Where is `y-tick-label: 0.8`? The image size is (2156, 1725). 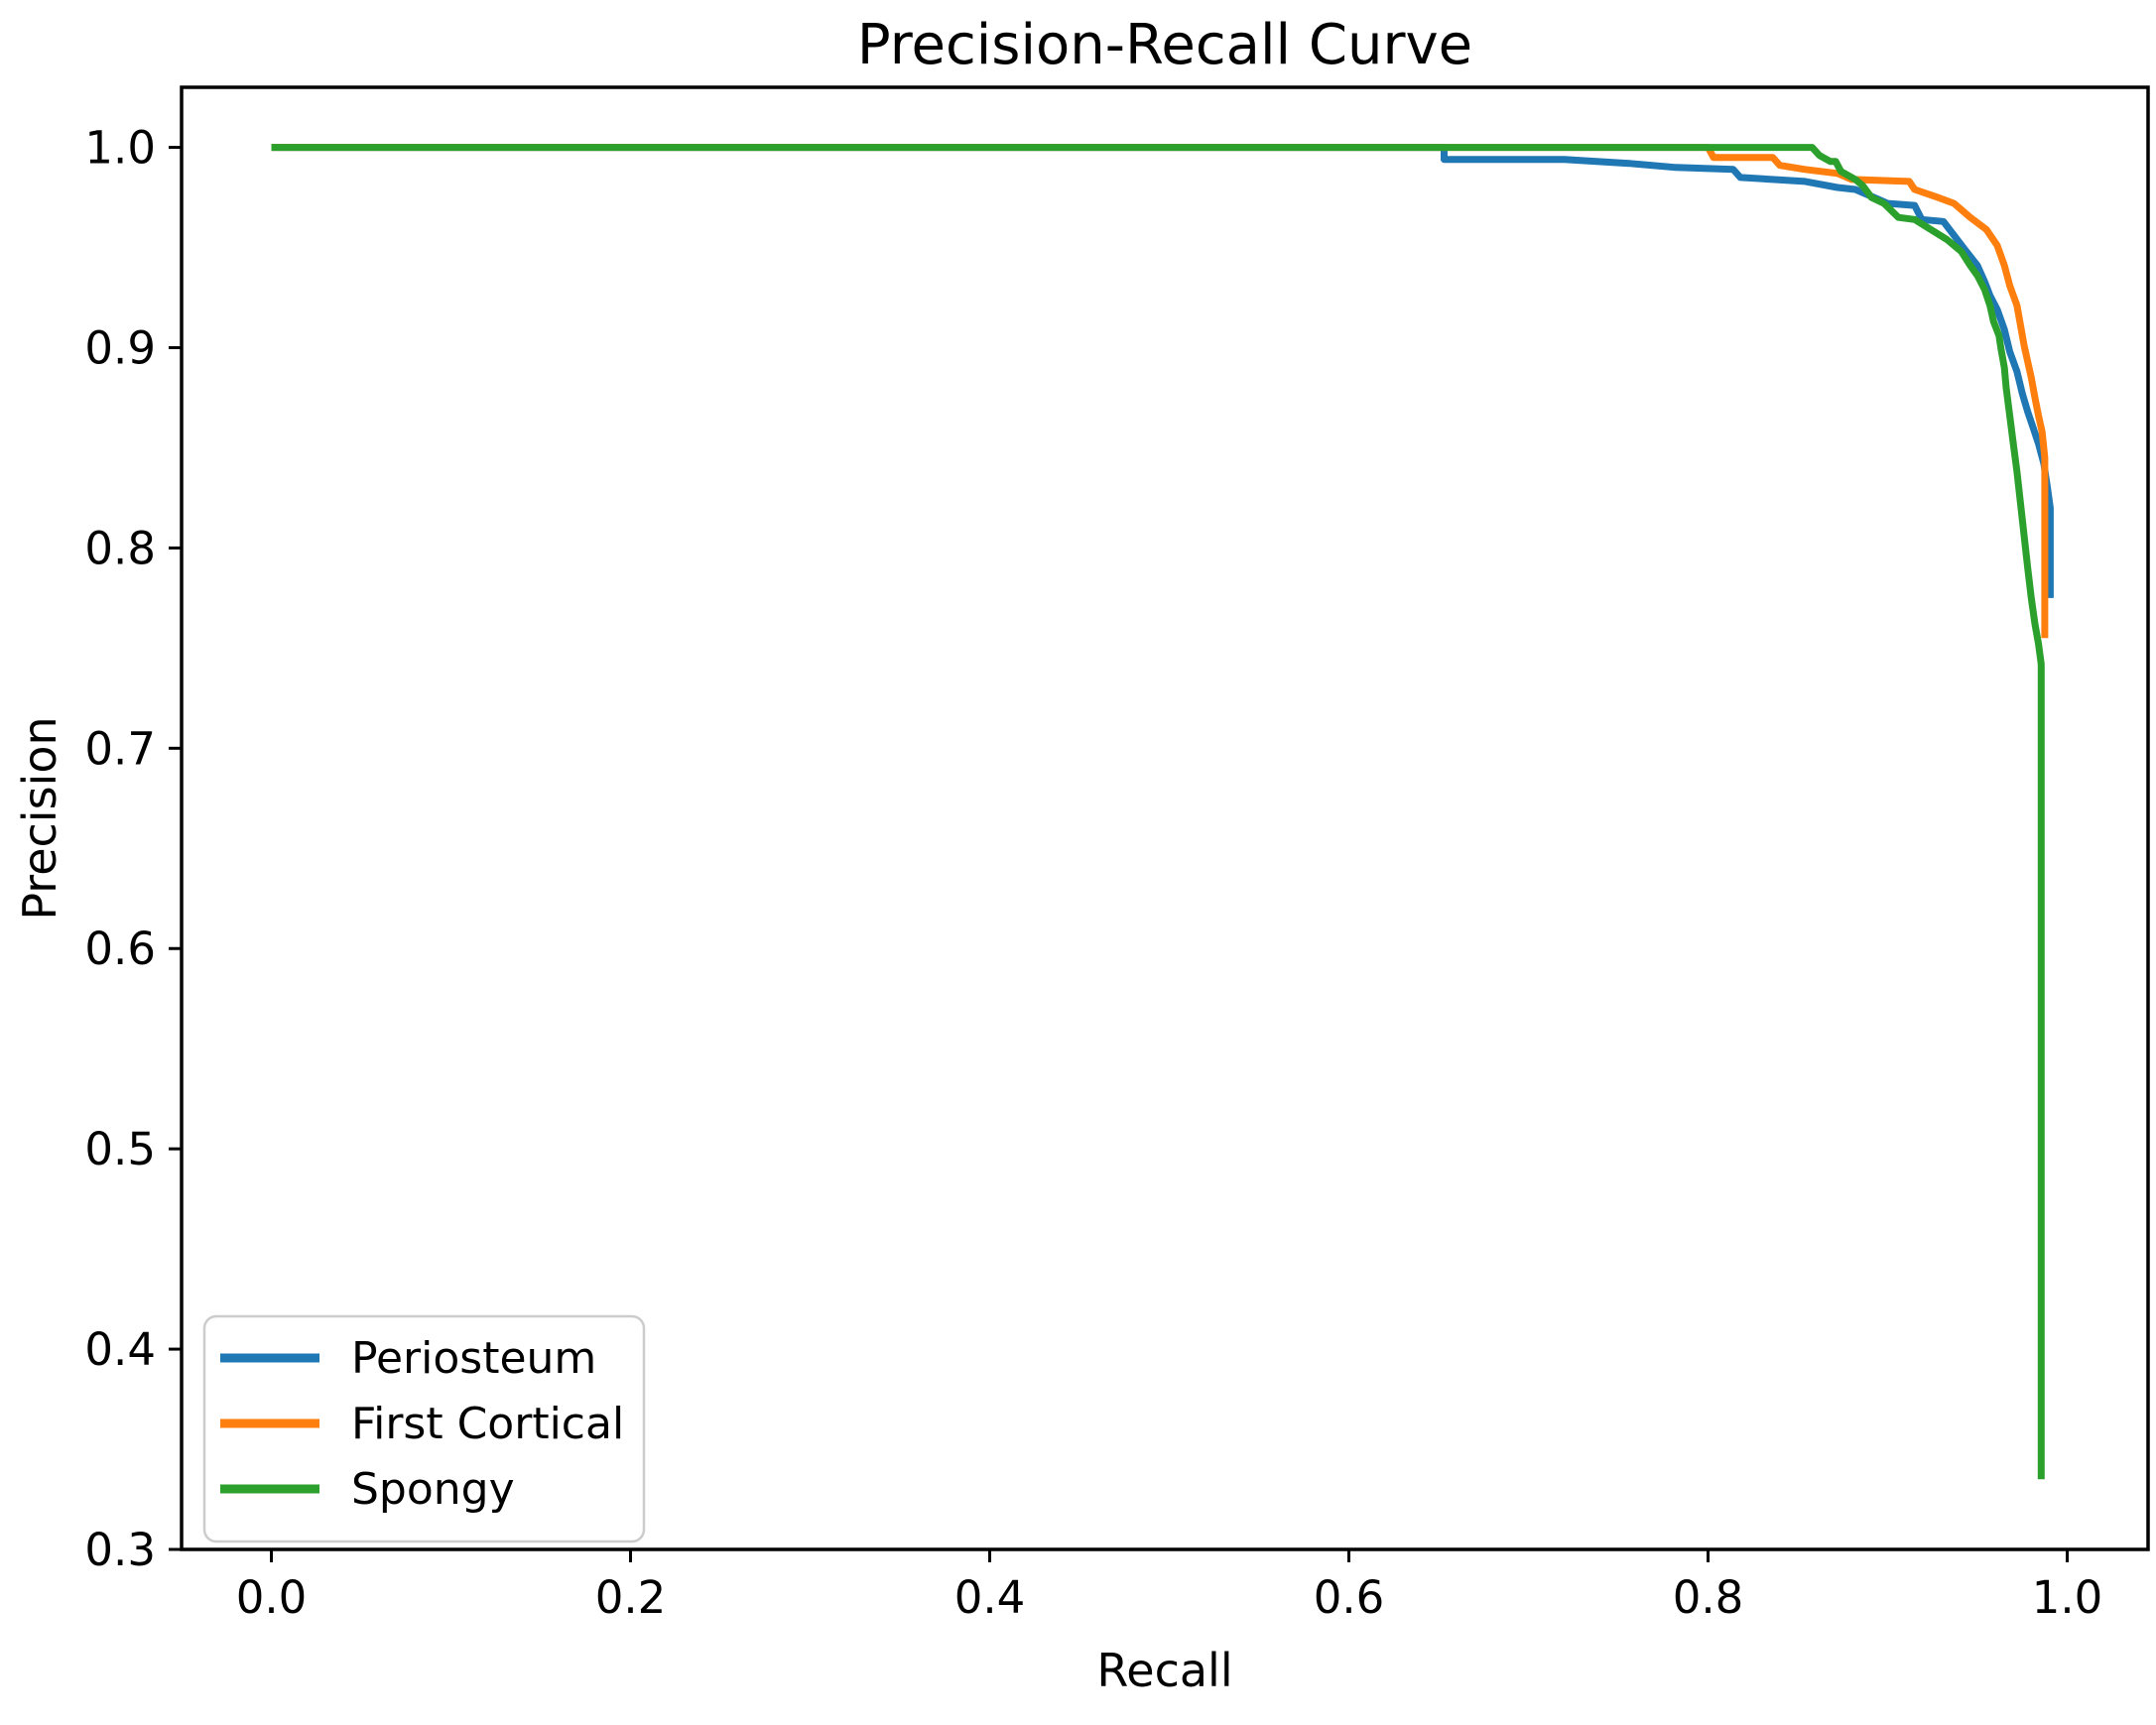 y-tick-label: 0.8 is located at coordinates (120, 548).